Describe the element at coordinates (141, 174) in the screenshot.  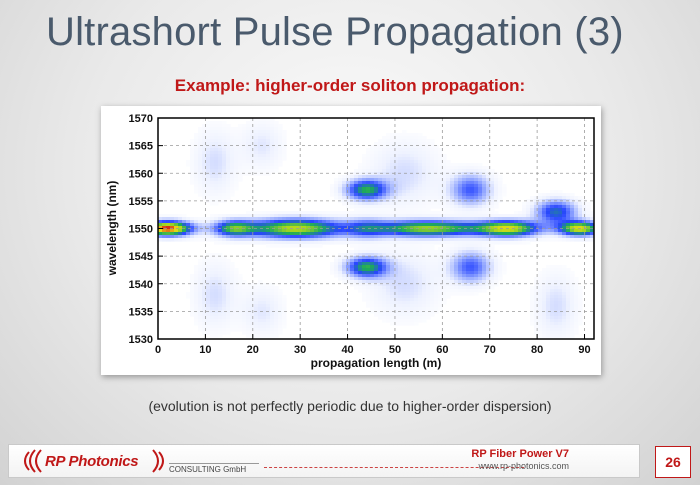
I see `y-tick-label: 1560` at that location.